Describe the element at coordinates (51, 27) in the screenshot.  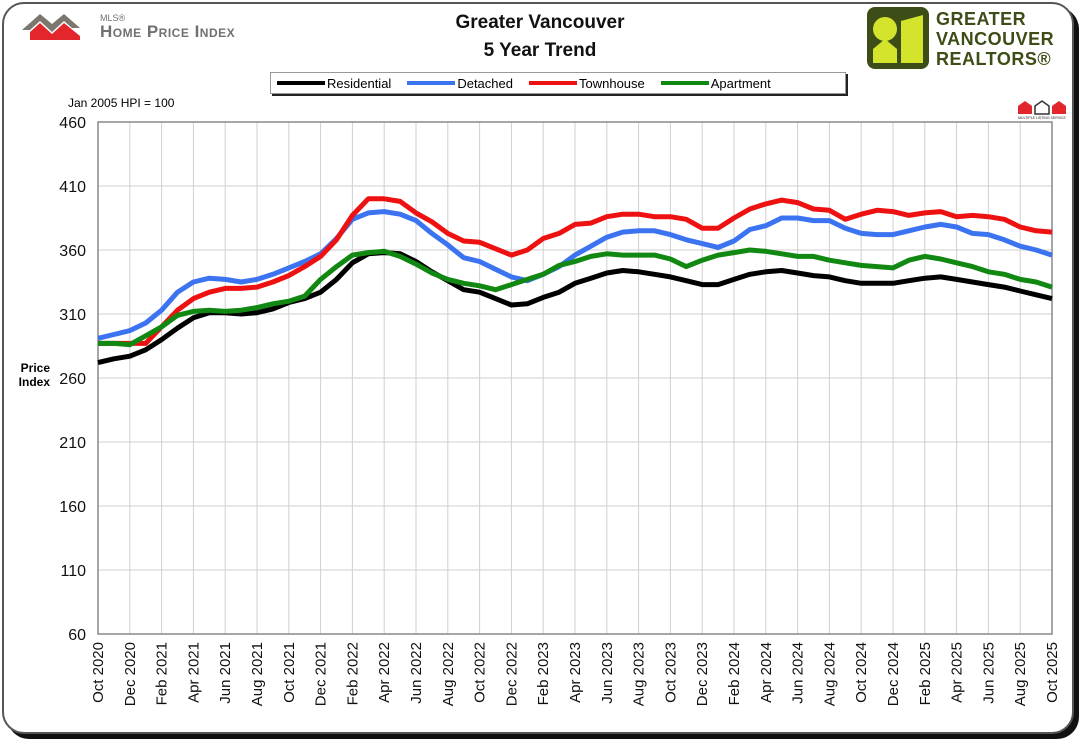
I see `hpi-logo-icon` at that location.